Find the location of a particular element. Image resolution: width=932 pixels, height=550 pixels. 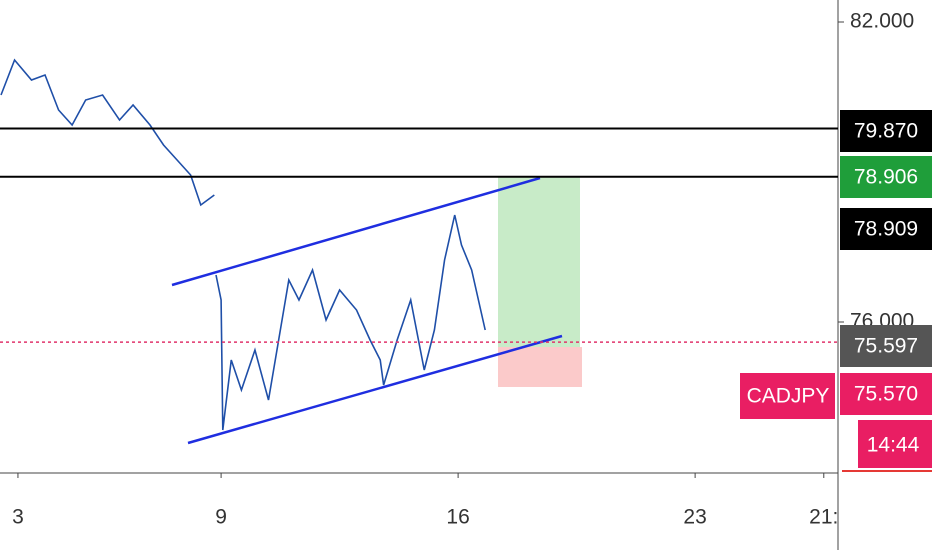

symbol-badge is located at coordinates (787, 396).